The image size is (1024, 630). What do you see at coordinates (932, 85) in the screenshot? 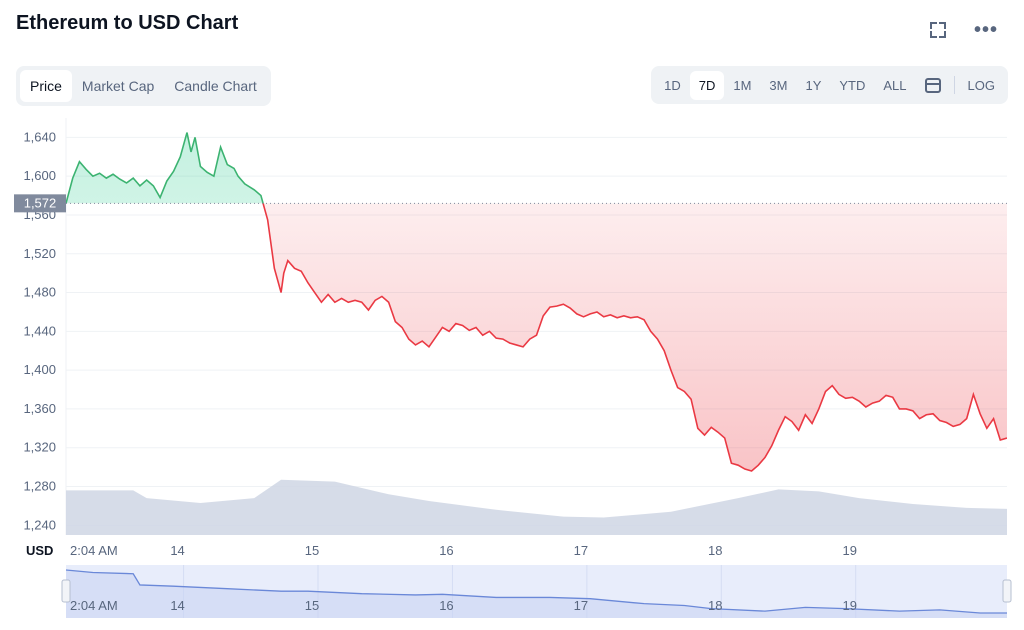
I see `calendar-icon` at bounding box center [932, 85].